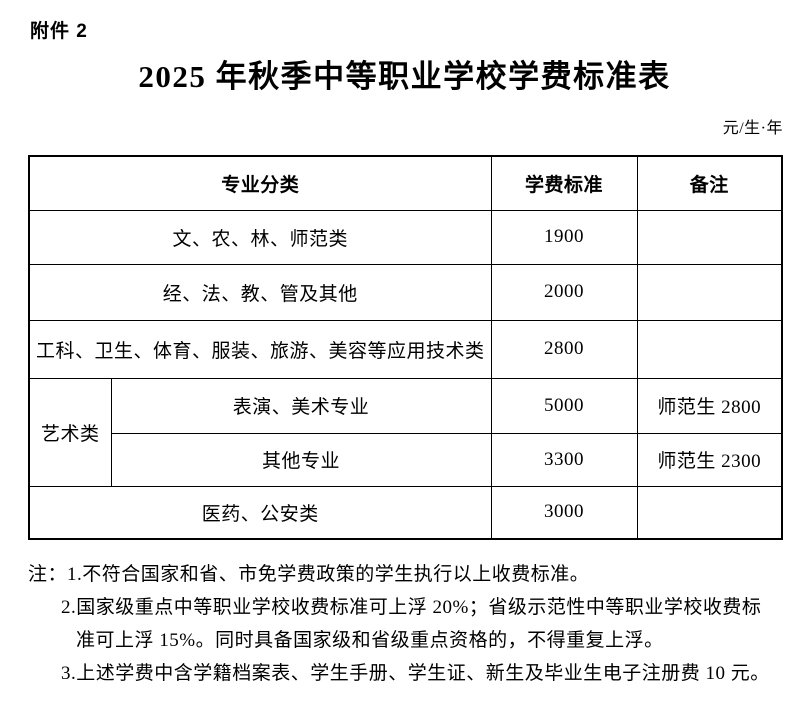  What do you see at coordinates (709, 459) in the screenshot?
I see `cell-remark: 师范生 2300` at bounding box center [709, 459].